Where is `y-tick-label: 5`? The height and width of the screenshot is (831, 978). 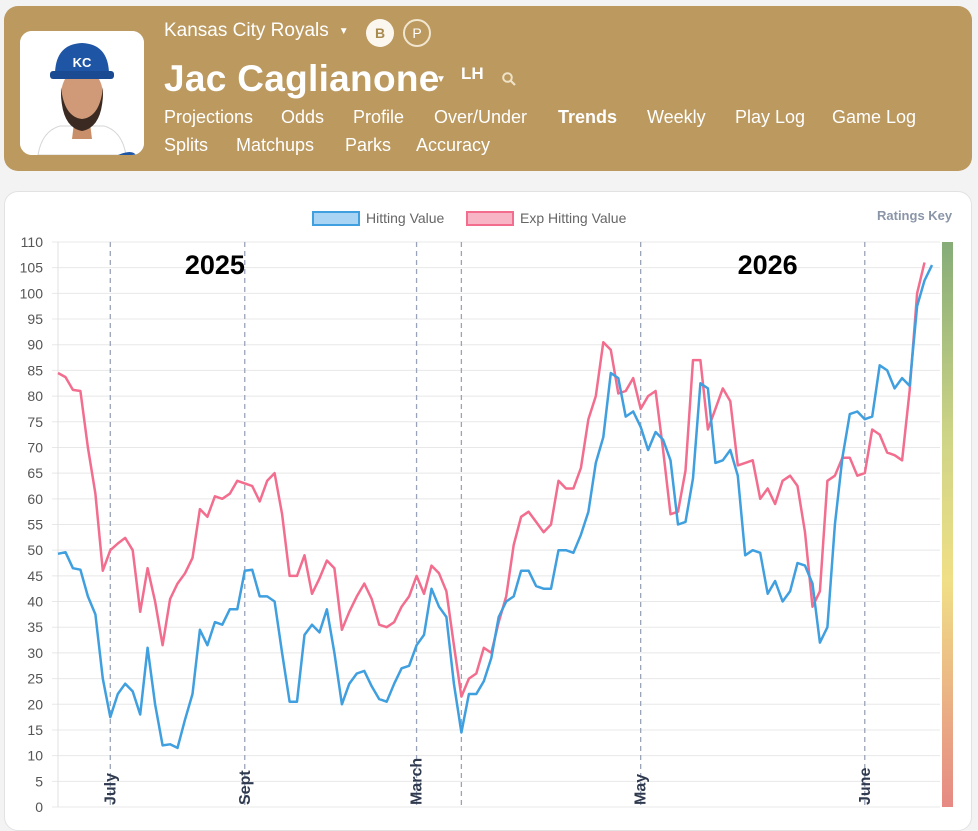 y-tick-label: 5 is located at coordinates (39, 781).